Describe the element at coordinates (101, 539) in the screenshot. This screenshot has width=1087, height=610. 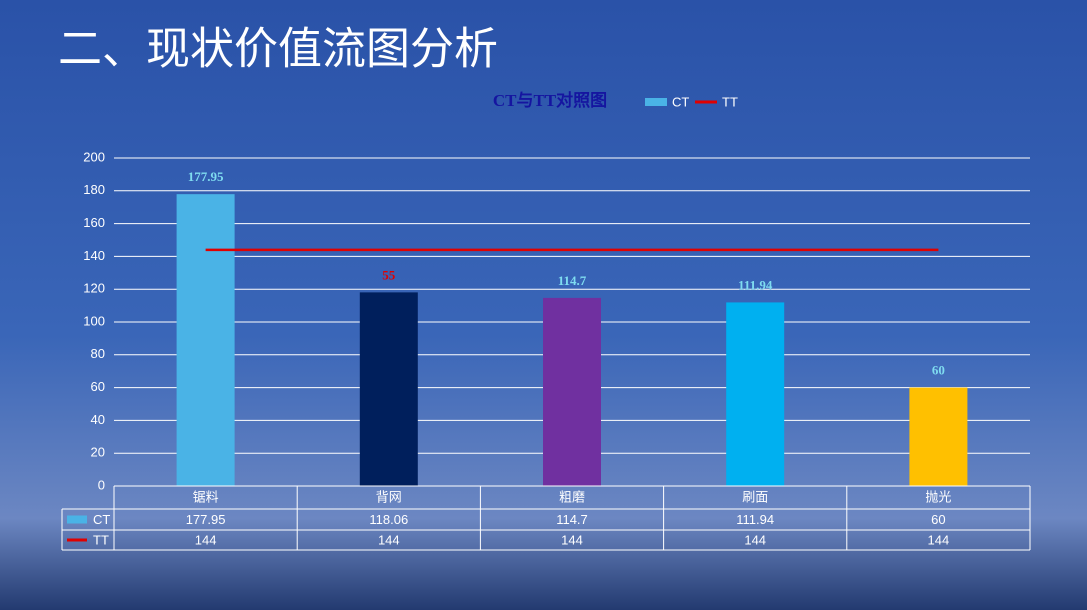
I see `table-row-label: TT` at that location.